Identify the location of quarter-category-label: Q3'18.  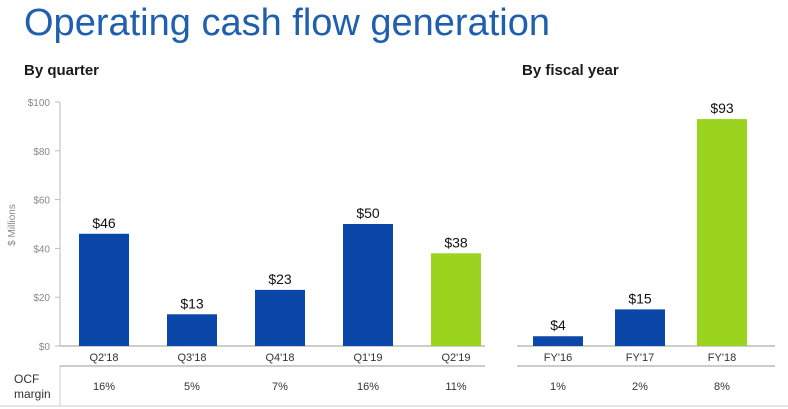
(191, 358).